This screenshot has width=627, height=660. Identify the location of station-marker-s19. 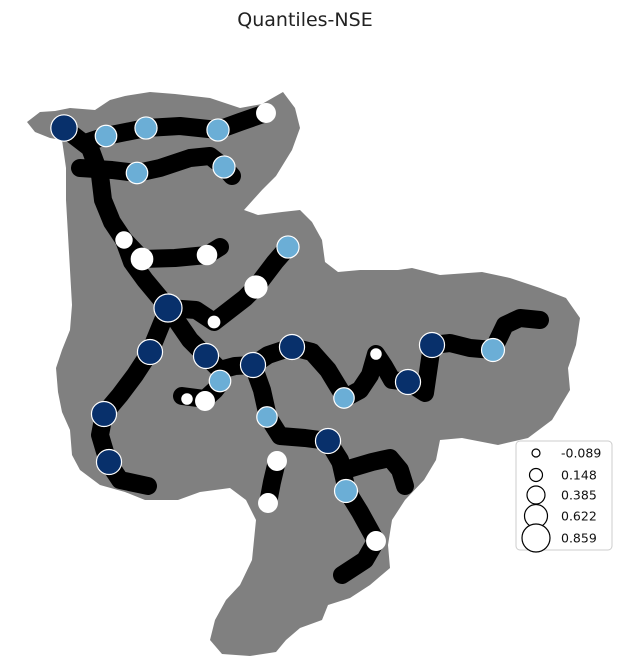
(292, 347).